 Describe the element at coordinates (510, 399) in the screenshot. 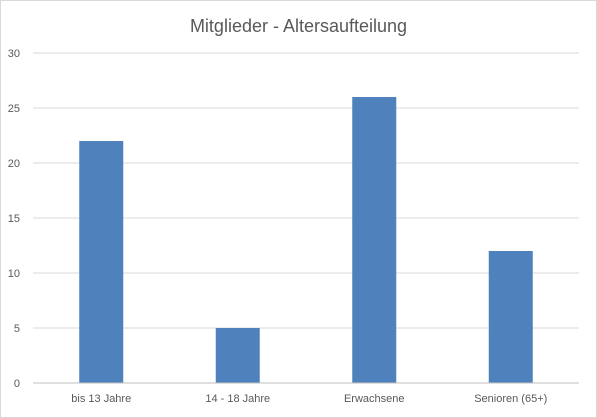

I see `x-tick-label: Senioren (65+)` at that location.